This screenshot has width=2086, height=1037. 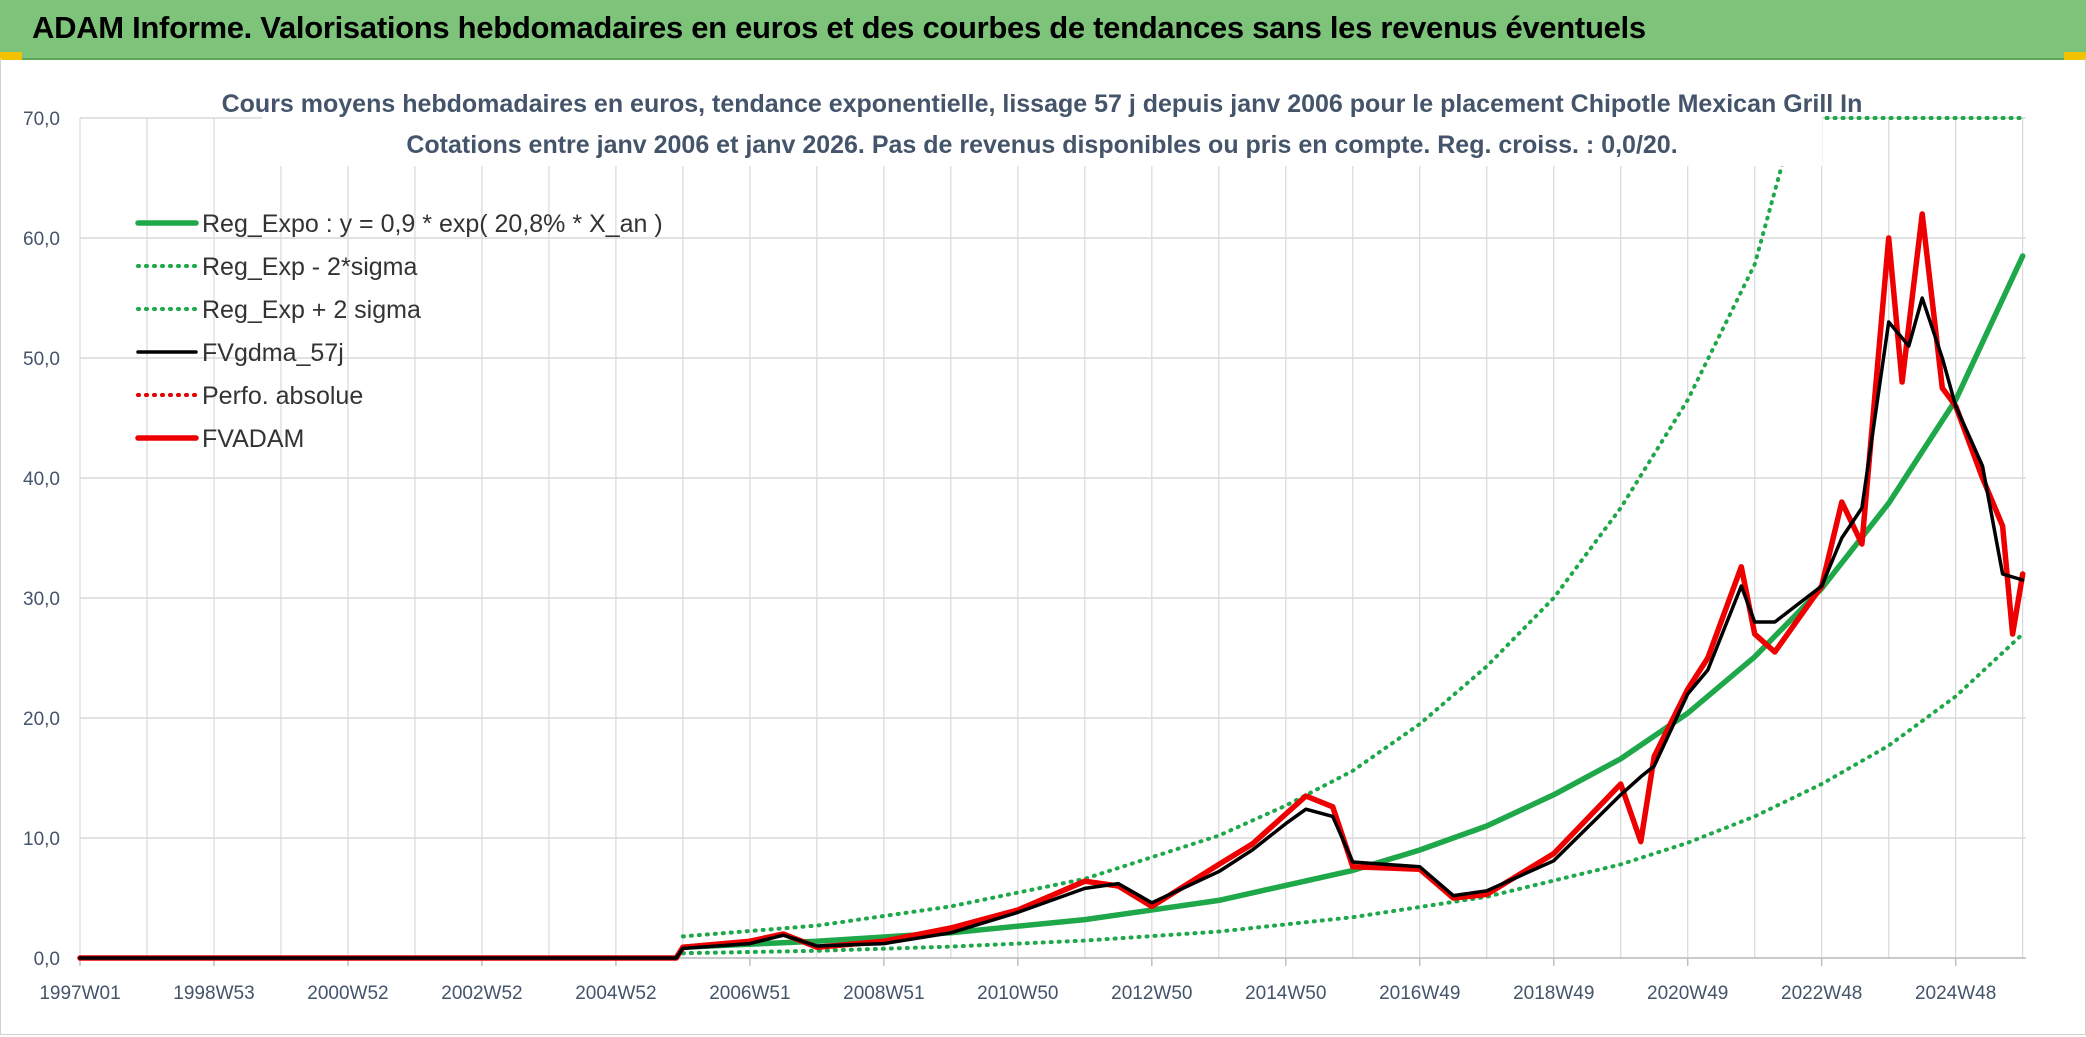 I want to click on y-tick-label: 30,0, so click(x=41, y=599).